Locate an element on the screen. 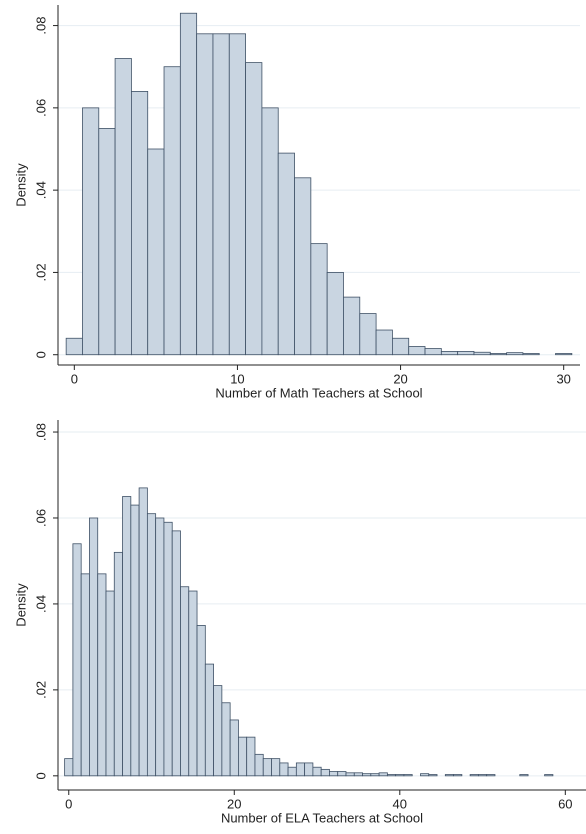 This screenshot has height=834, width=586. x-tick-label: 60 is located at coordinates (565, 803).